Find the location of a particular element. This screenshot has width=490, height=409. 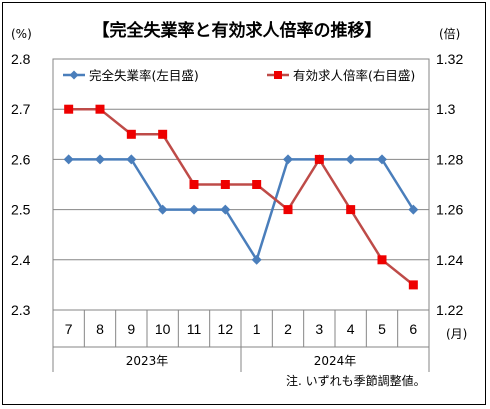

x-tick-label: 10 is located at coordinates (163, 329).